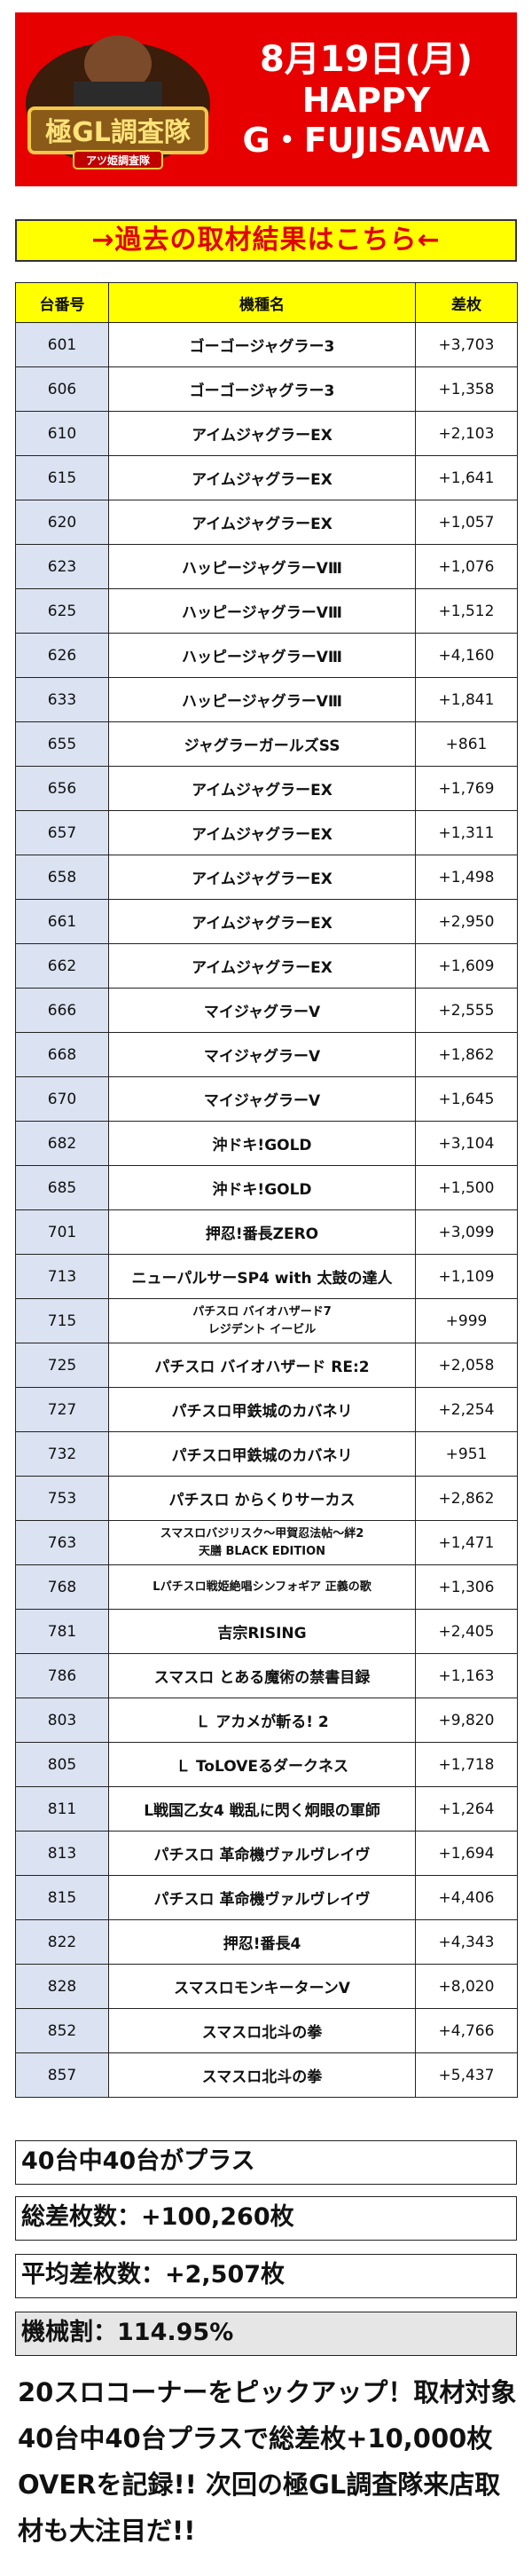 Image resolution: width=532 pixels, height=2576 pixels. What do you see at coordinates (62, 1365) in the screenshot?
I see `machine-number-cell: 725` at bounding box center [62, 1365].